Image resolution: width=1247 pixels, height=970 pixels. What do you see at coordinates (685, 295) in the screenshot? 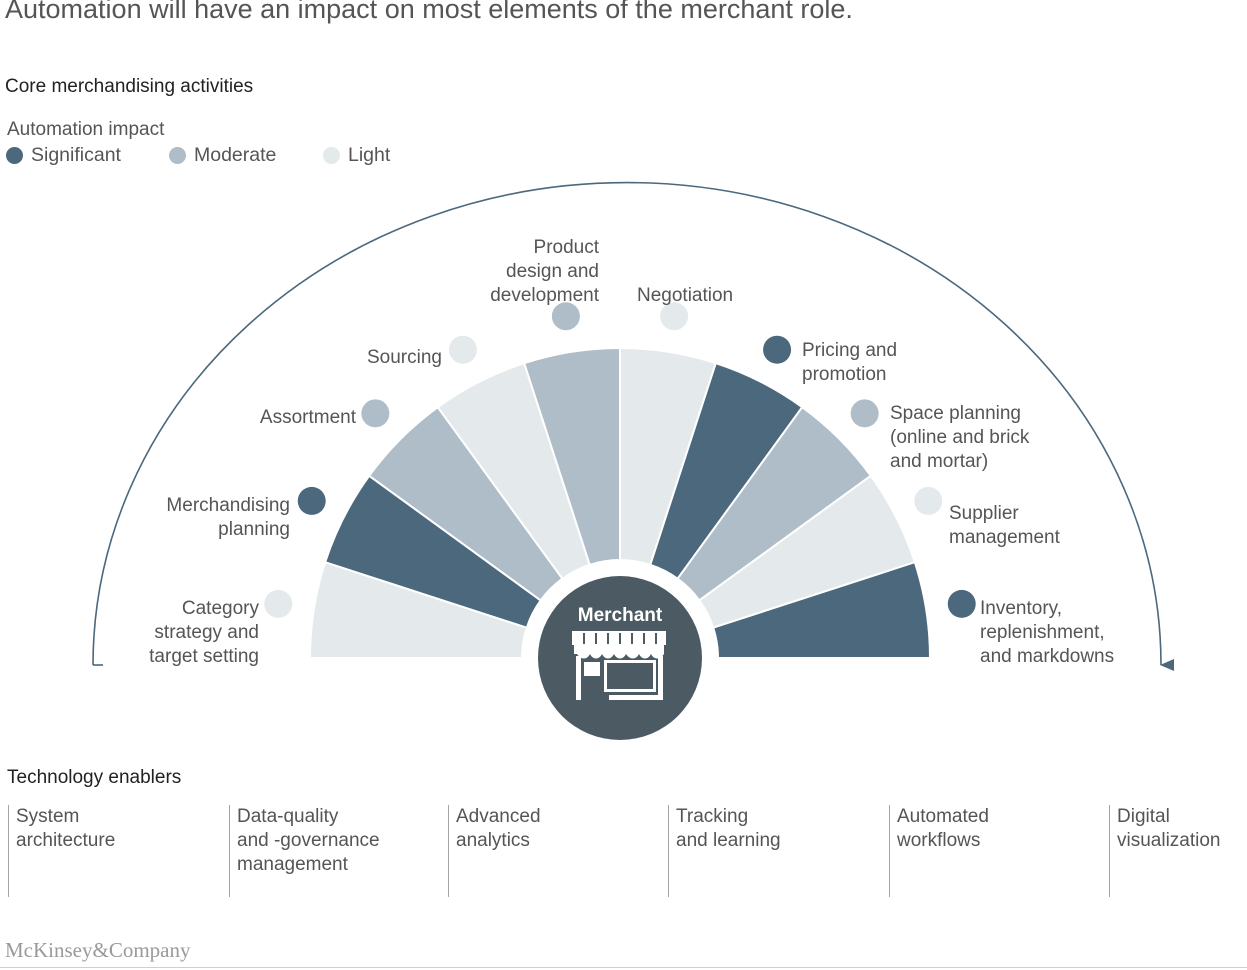
I see `activity-label-negotiation: Negotiation` at bounding box center [685, 295].